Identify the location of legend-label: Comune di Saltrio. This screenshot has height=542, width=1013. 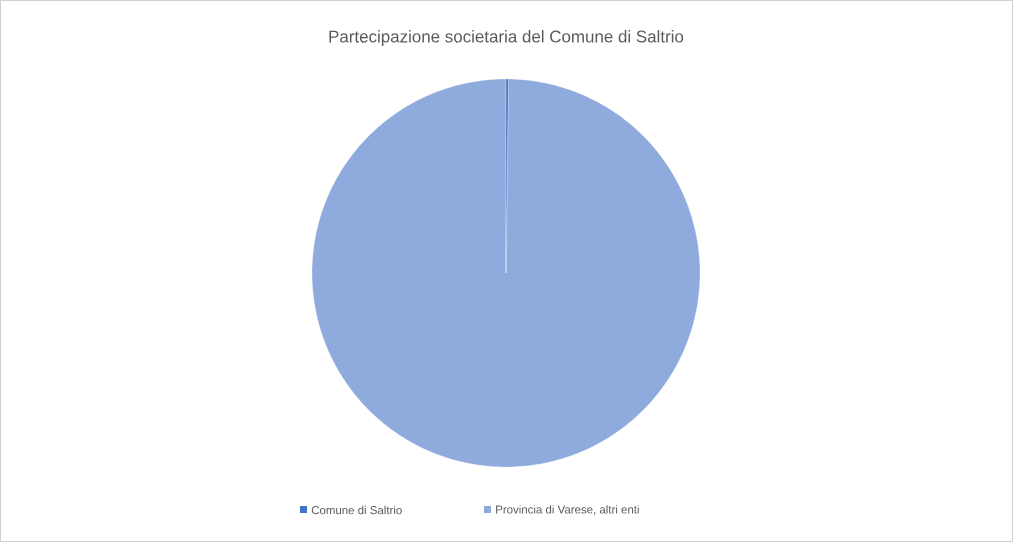
(356, 510).